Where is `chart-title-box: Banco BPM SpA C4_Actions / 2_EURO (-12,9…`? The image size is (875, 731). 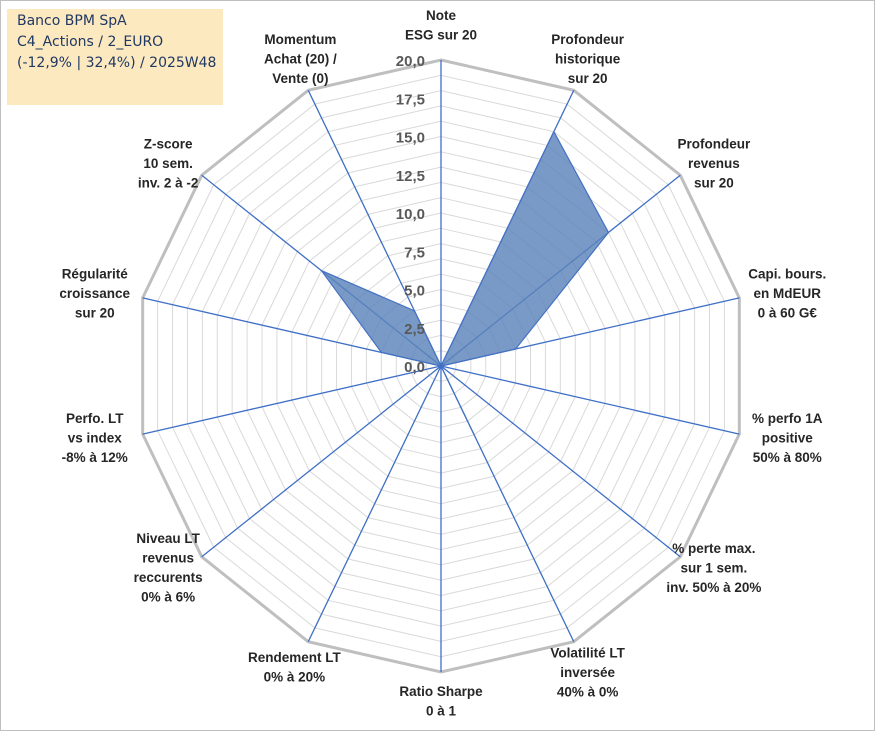 chart-title-box: Banco BPM SpA C4_Actions / 2_EURO (-12,9… is located at coordinates (115, 57).